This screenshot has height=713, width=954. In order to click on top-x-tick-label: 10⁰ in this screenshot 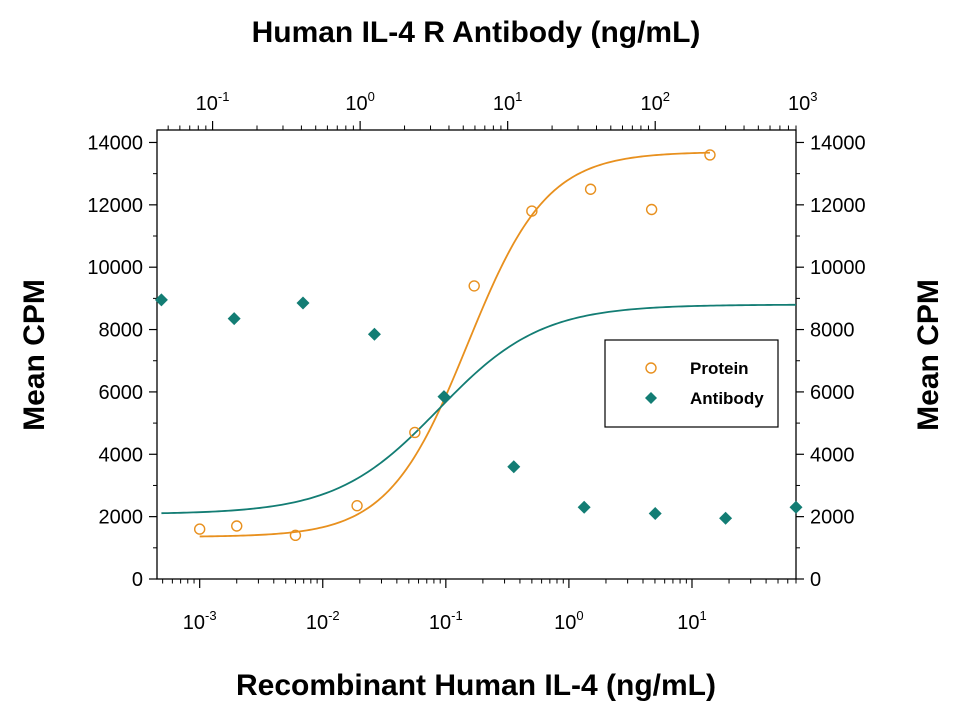, I will do `click(359, 102)`.